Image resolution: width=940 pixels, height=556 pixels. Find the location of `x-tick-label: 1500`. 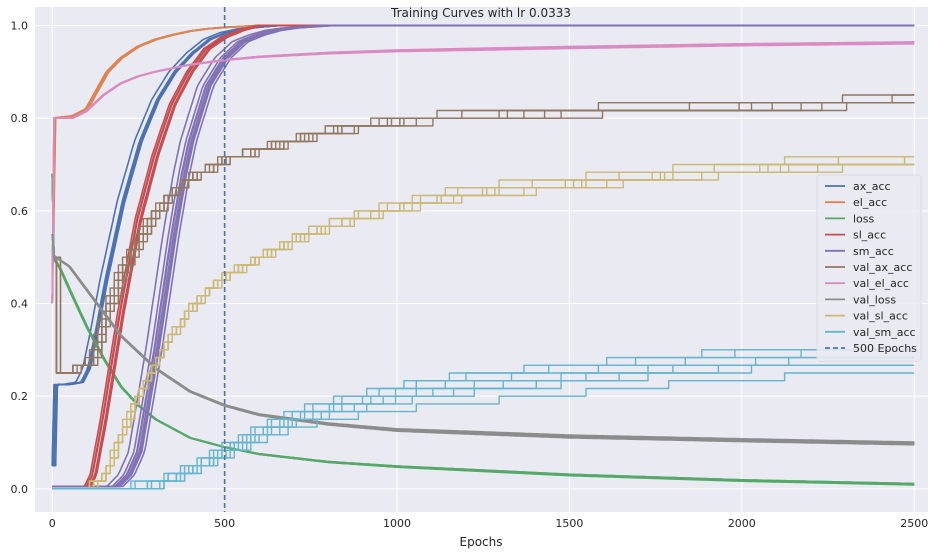

x-tick-label: 1500 is located at coordinates (569, 523).